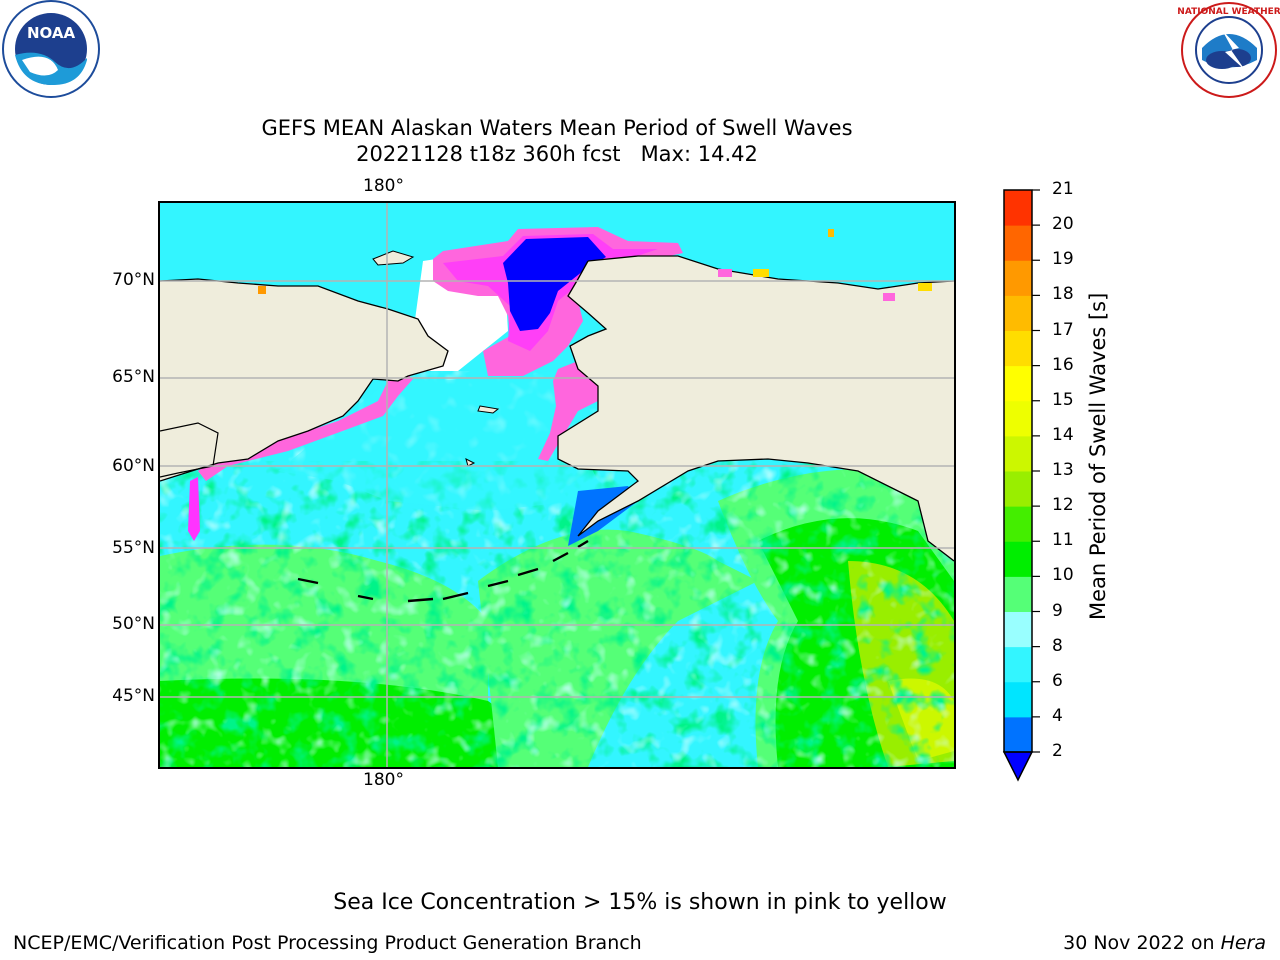 This screenshot has height=960, width=1280. Describe the element at coordinates (51, 33) in the screenshot. I see `svg-text: NOAA` at that location.